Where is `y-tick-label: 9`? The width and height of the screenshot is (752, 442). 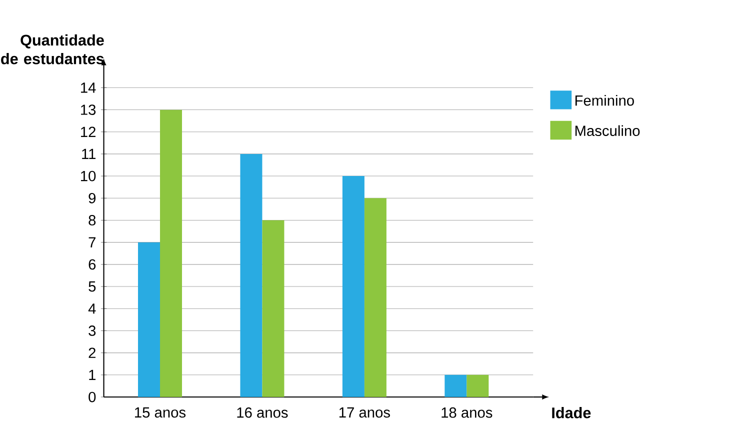 y-tick-label: 9 is located at coordinates (92, 198).